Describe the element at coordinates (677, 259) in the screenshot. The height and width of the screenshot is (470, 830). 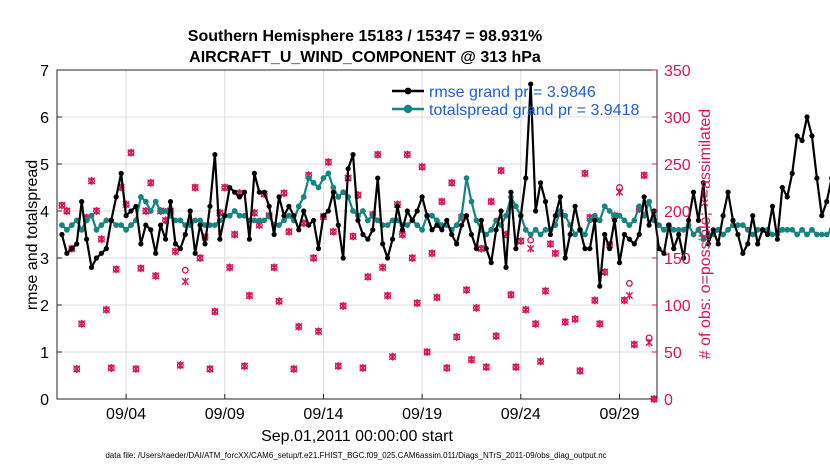
I see `y-right-tick-label: 150` at that location.